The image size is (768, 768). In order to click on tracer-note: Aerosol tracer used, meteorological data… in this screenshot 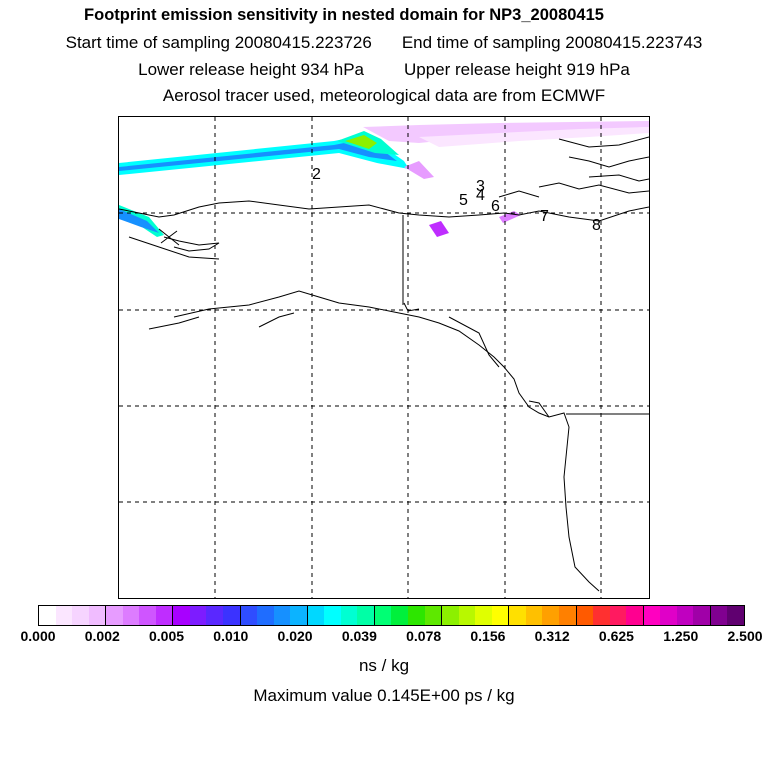, I will do `click(384, 95)`.